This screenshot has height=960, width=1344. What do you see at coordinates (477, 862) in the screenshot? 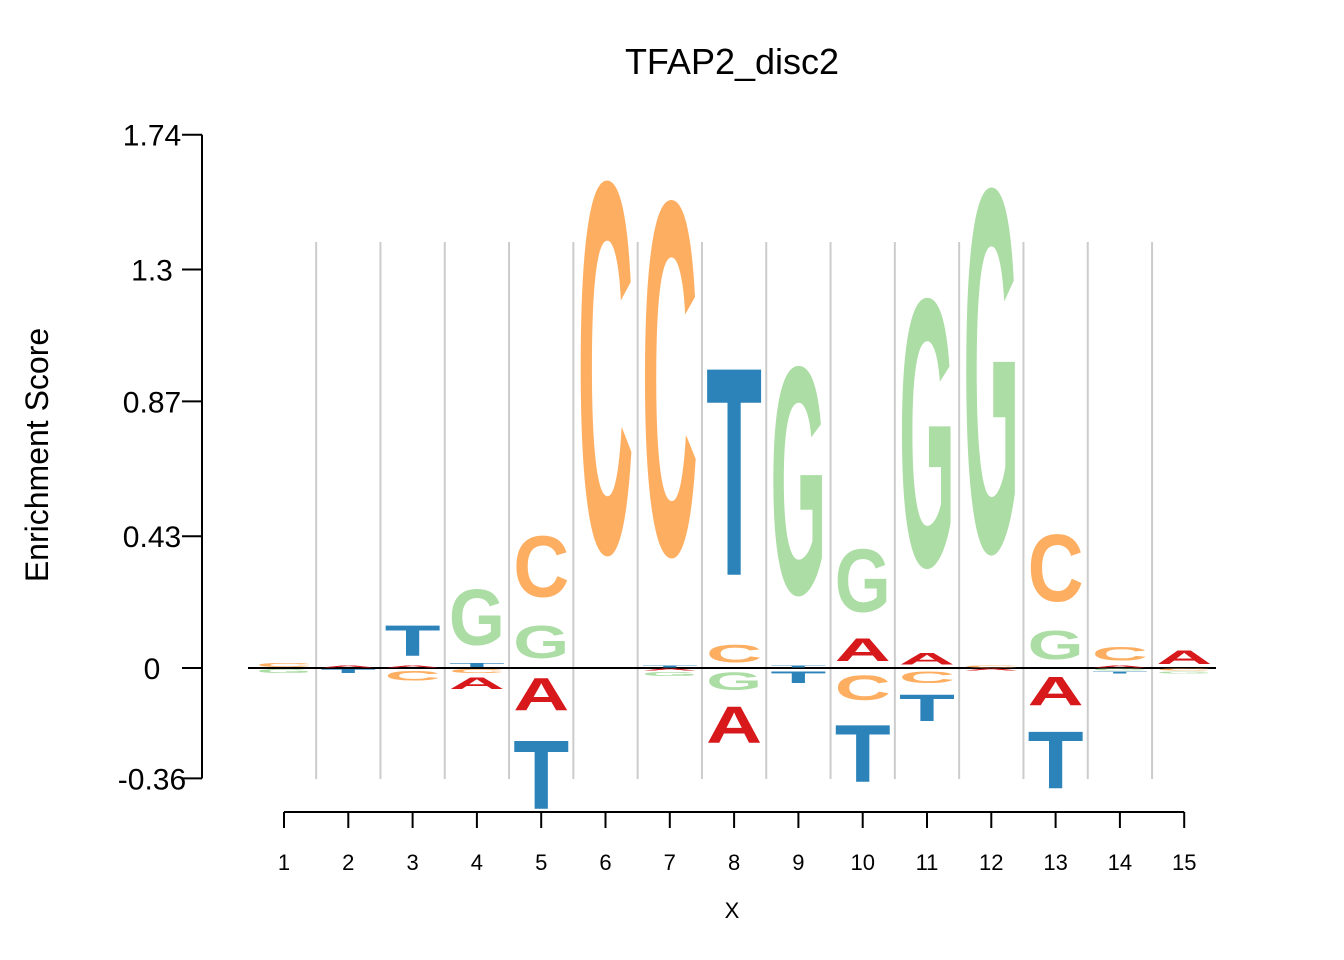
I see `x-tick-label: 4` at bounding box center [477, 862].